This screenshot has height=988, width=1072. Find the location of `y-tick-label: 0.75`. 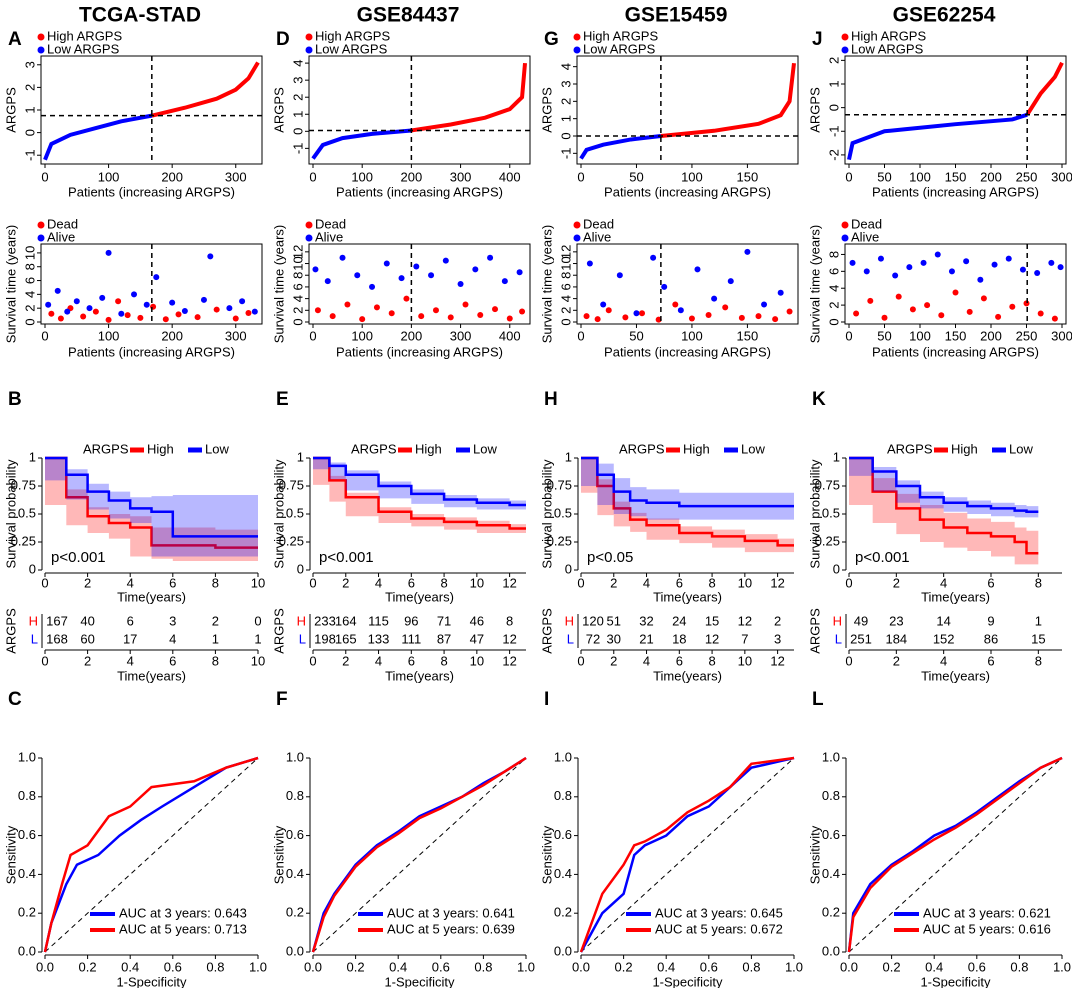

y-tick-label: 0.75 is located at coordinates (827, 484).